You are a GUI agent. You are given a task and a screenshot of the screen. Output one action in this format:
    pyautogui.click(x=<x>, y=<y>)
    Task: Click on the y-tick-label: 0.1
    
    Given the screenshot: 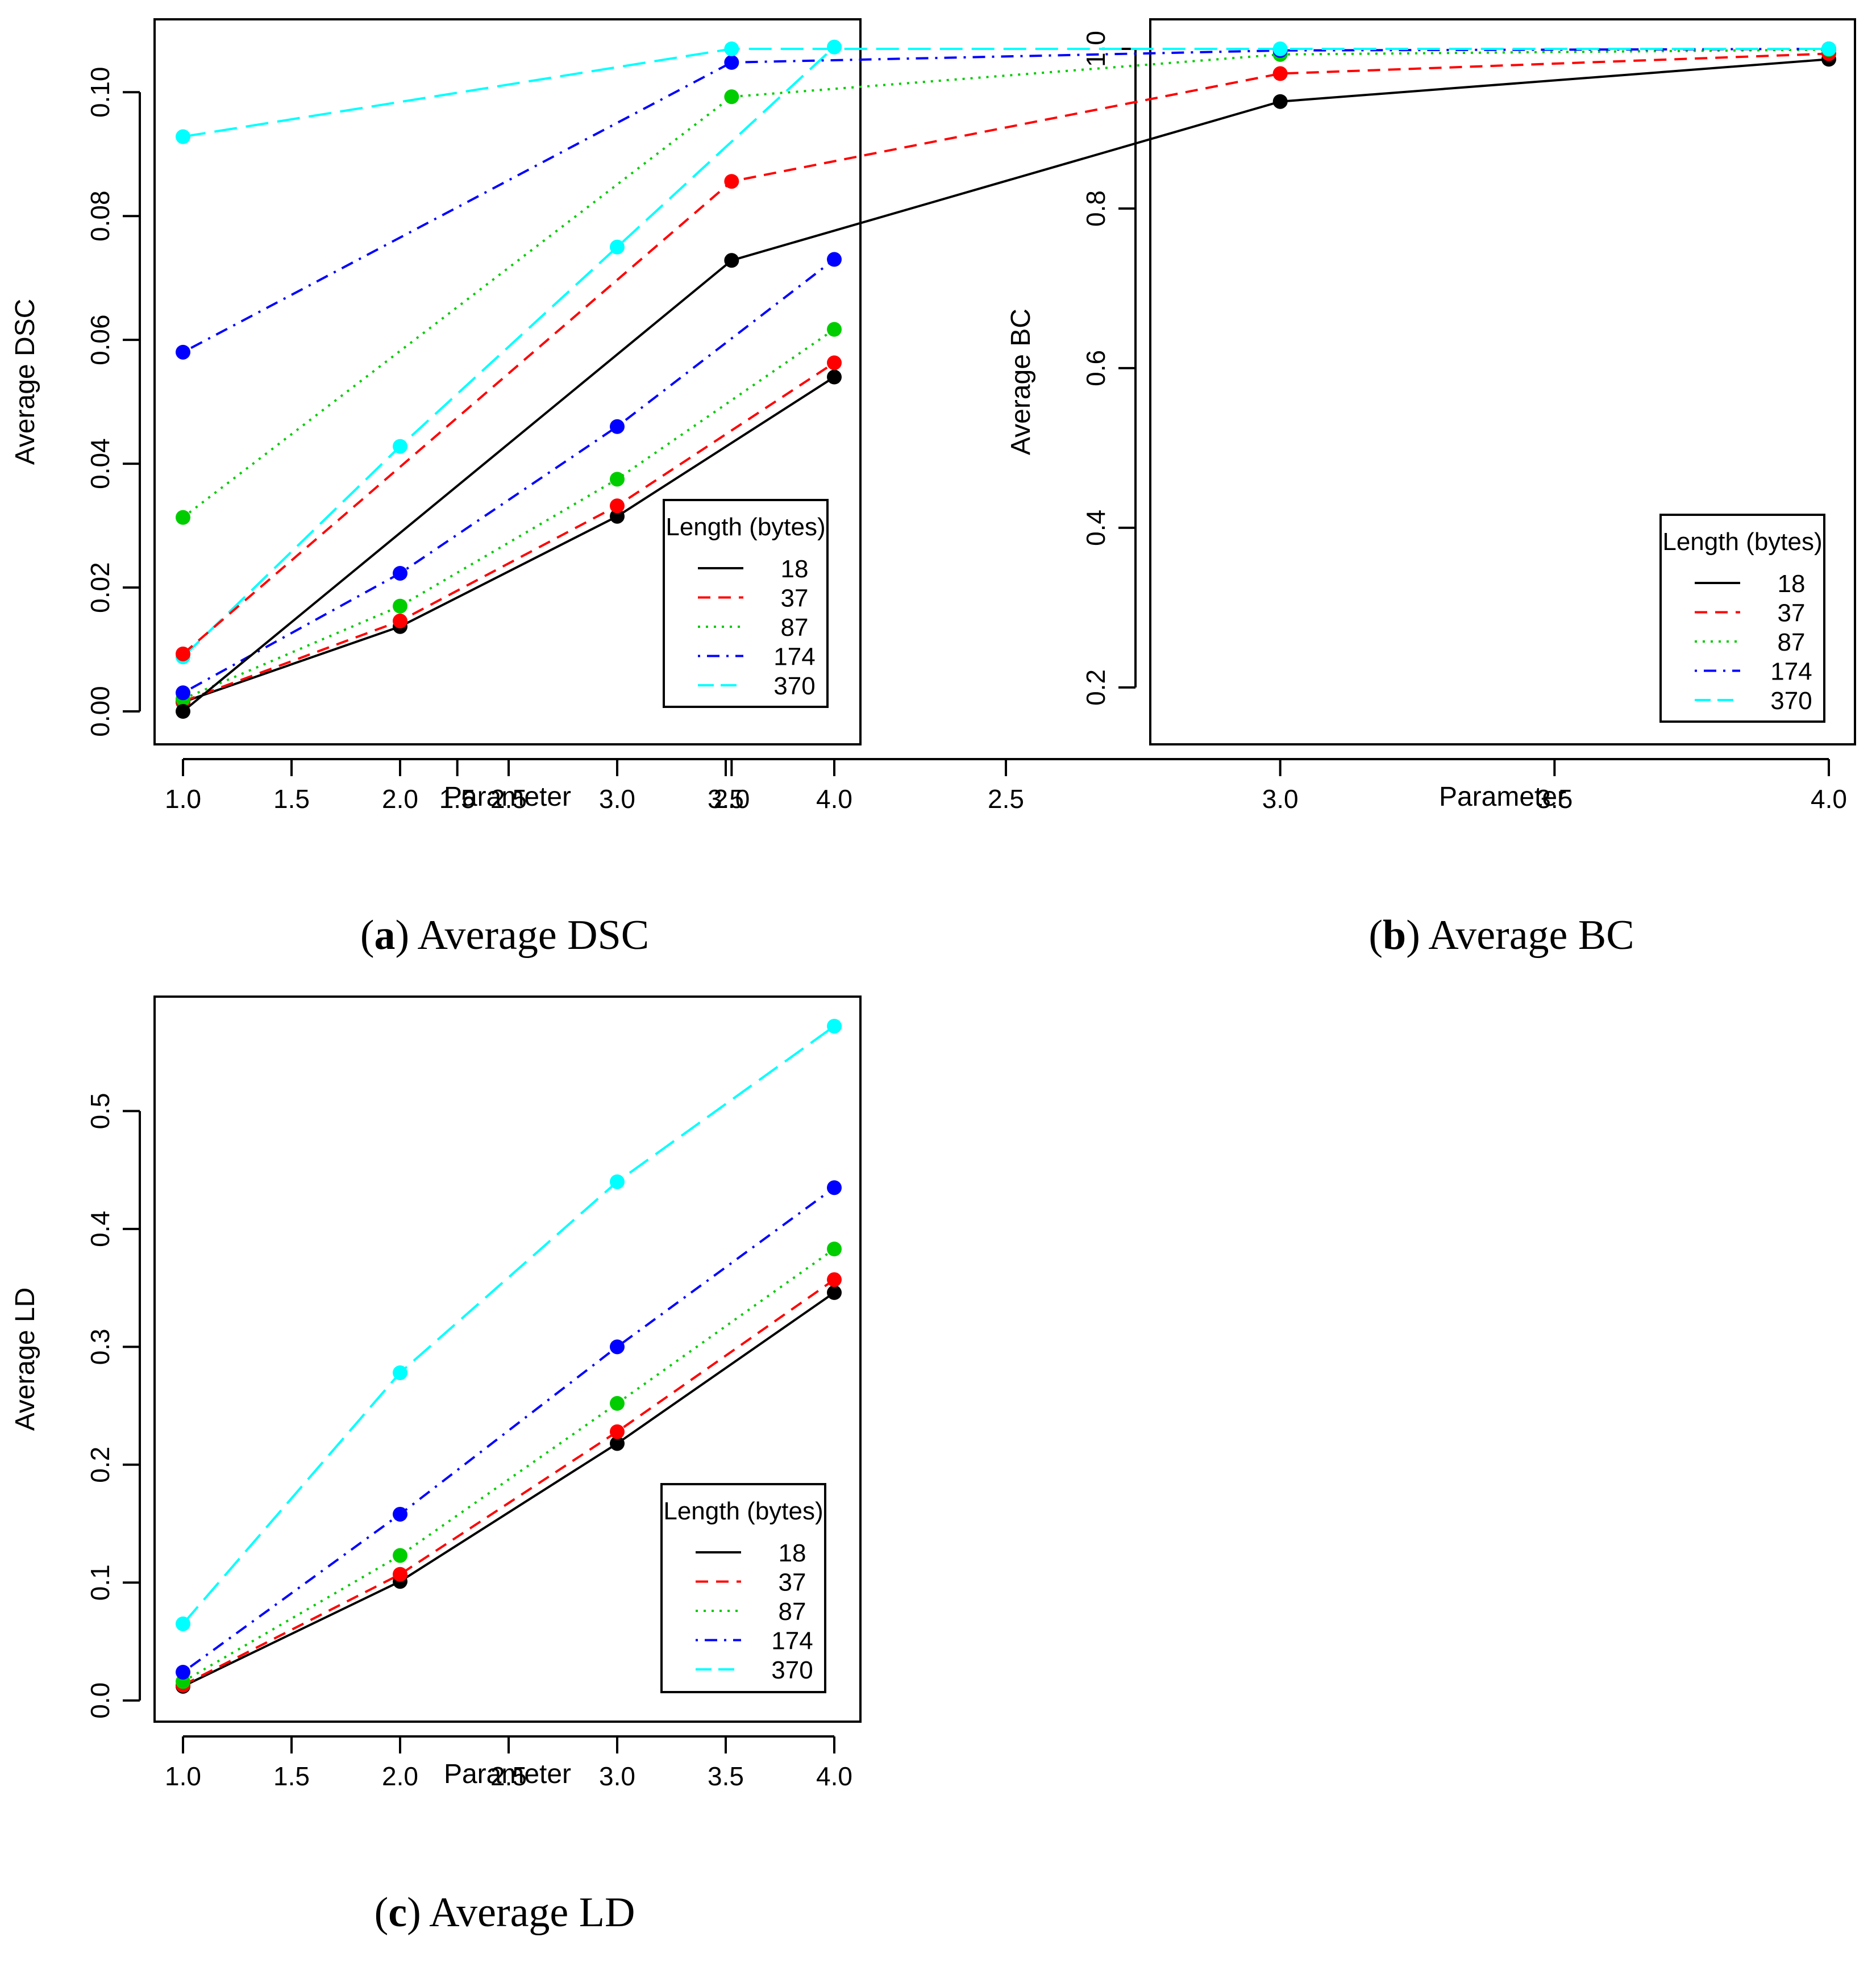 What is the action you would take?
    pyautogui.click(x=100, y=1582)
    